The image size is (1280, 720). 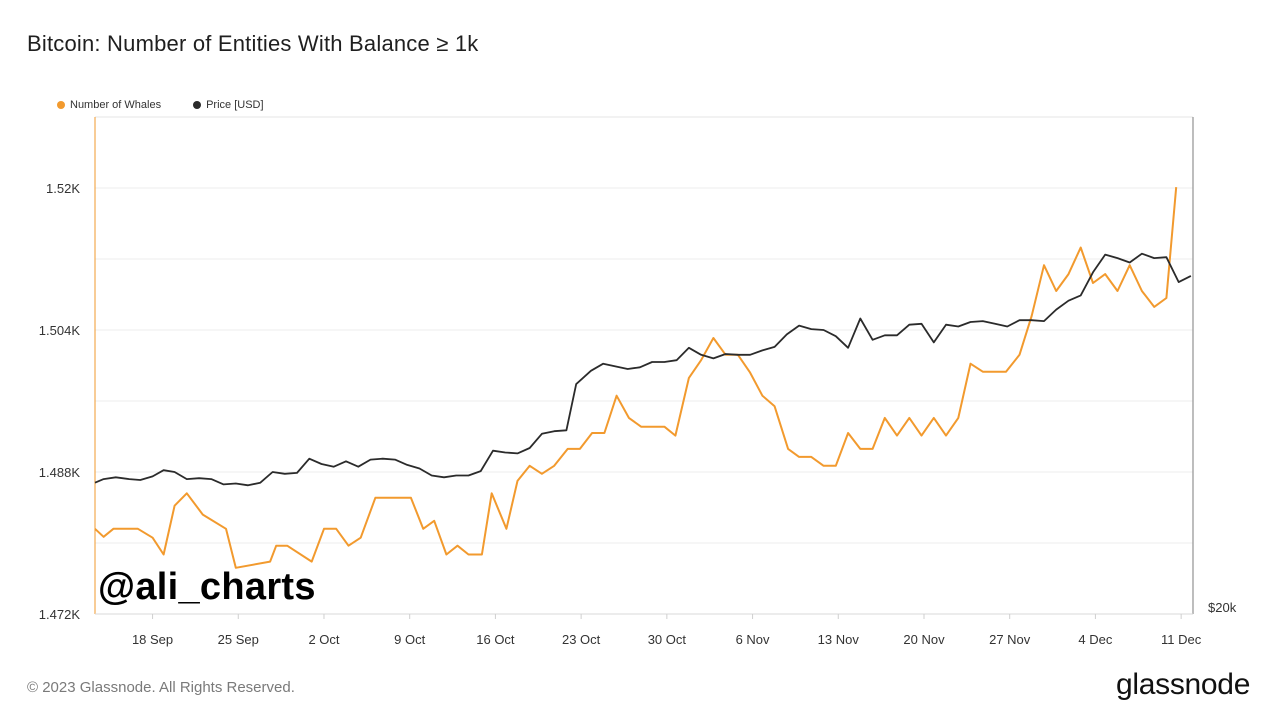 I want to click on legend-item-whales: Number of Whales, so click(x=109, y=105).